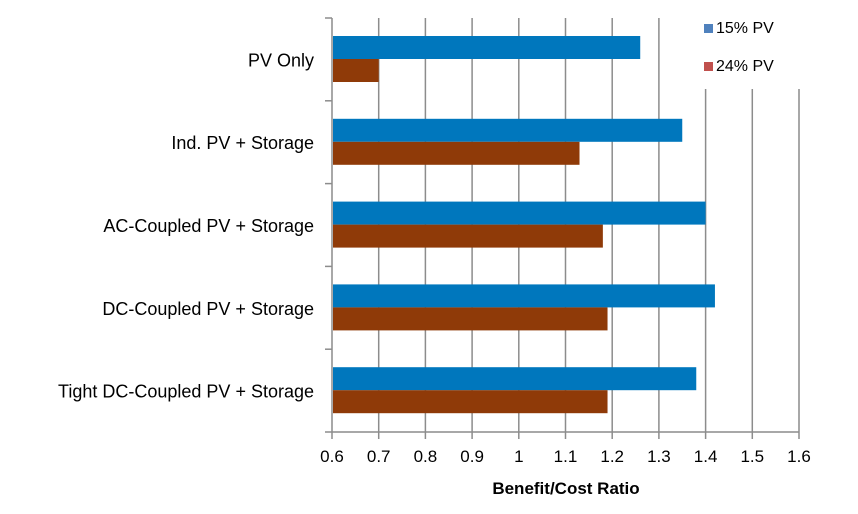 This screenshot has height=514, width=858. Describe the element at coordinates (426, 456) in the screenshot. I see `x-tick-label: 0.8` at that location.